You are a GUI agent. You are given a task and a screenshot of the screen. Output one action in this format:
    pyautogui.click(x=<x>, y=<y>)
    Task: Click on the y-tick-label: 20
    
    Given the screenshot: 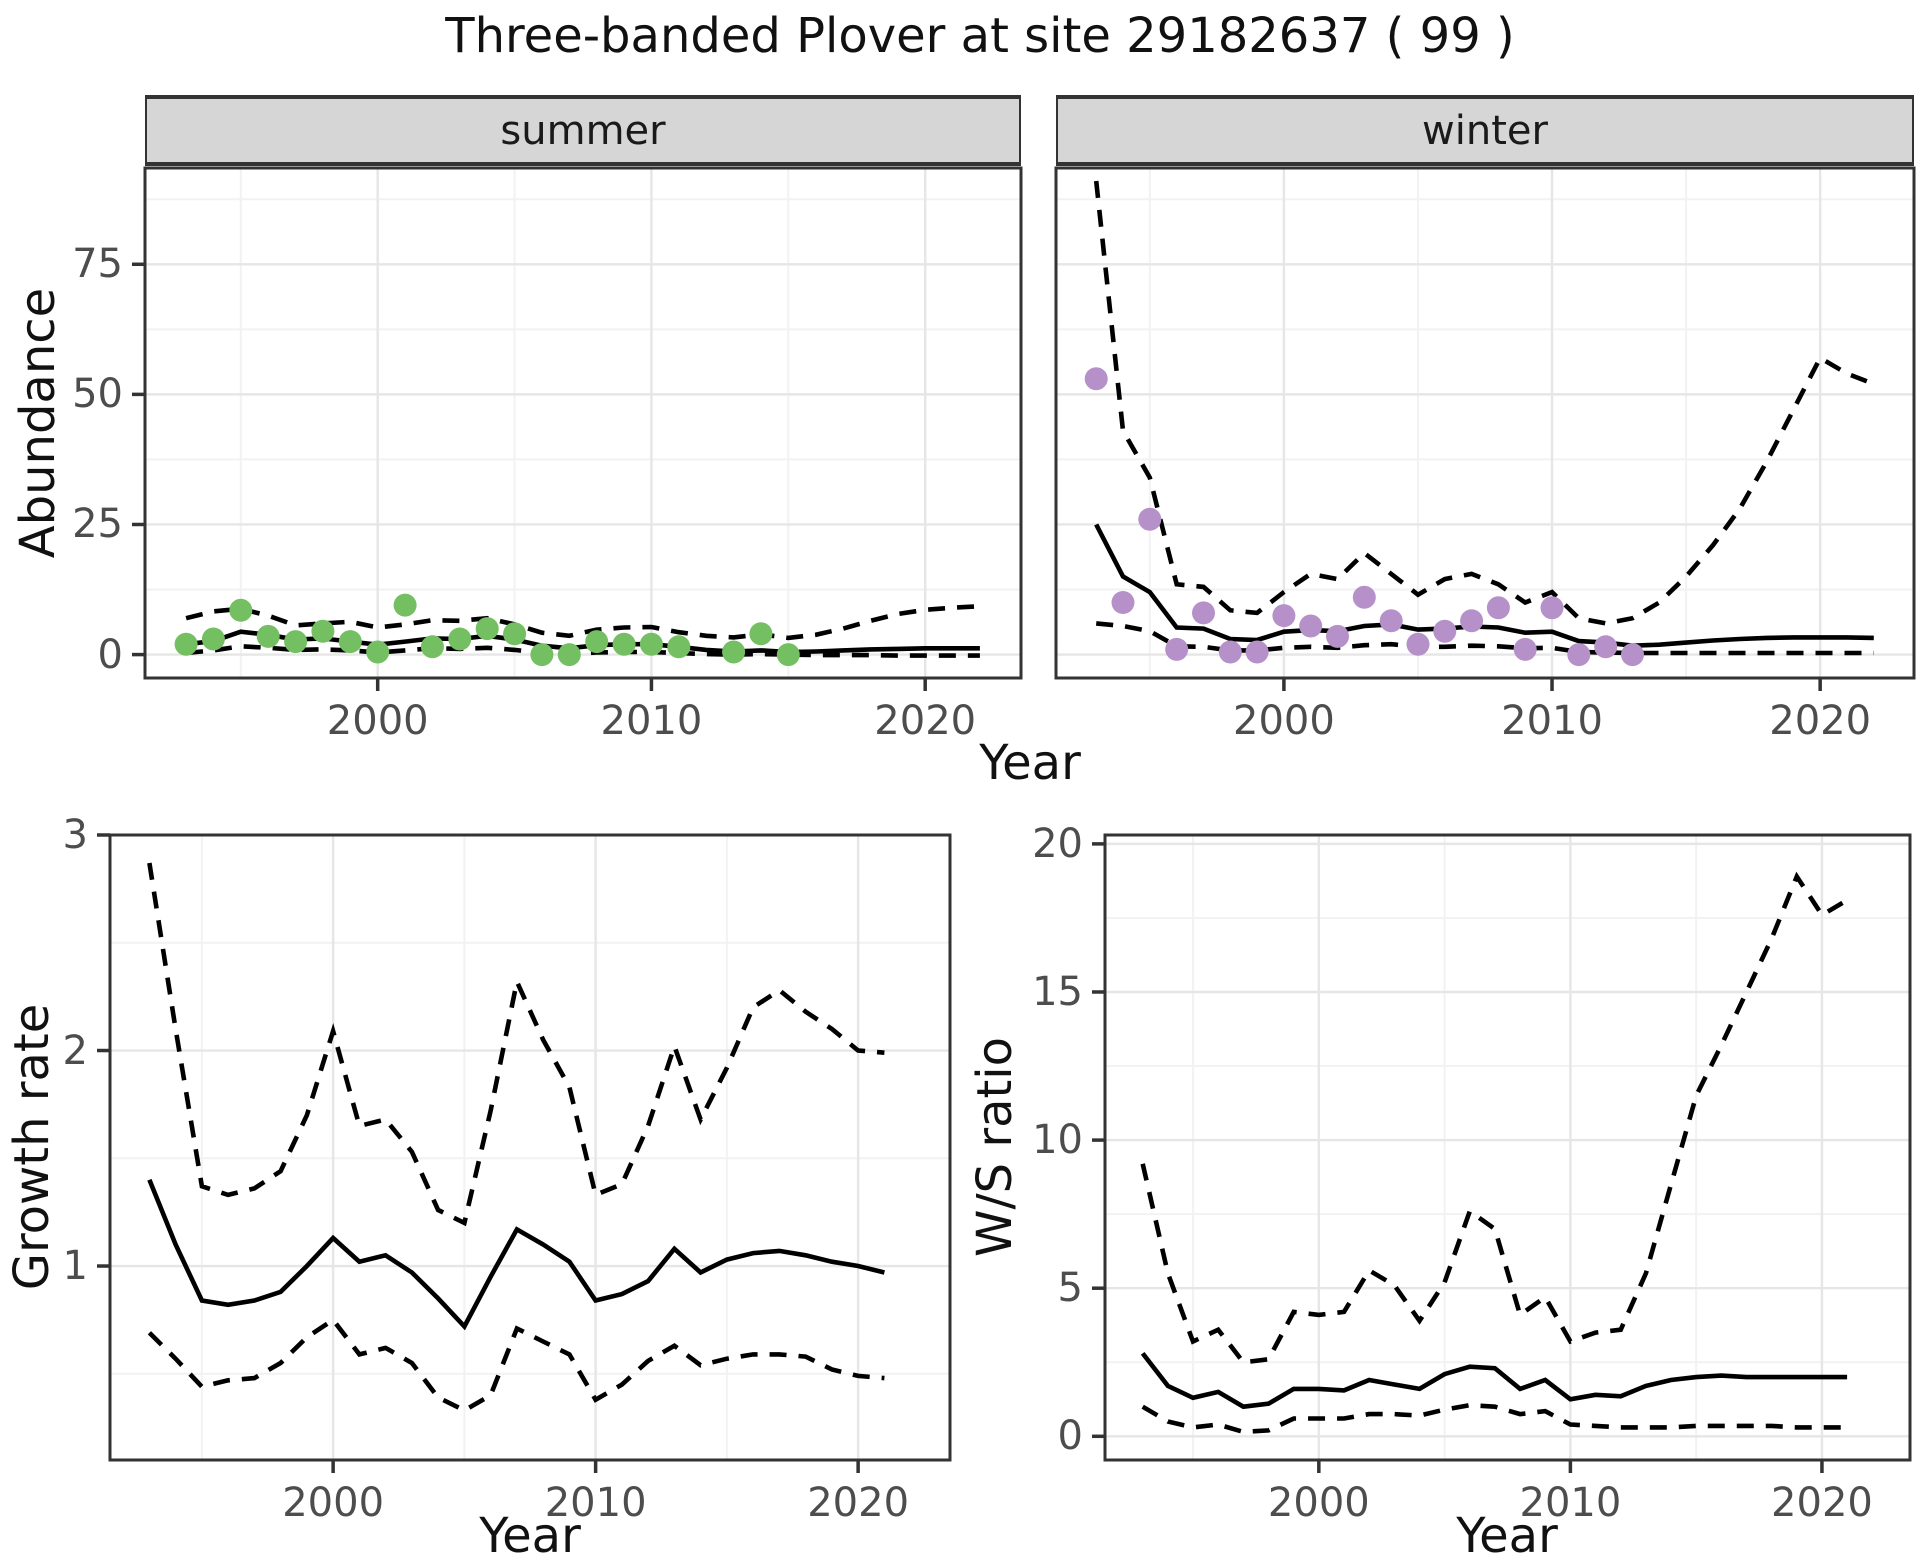 What is the action you would take?
    pyautogui.click(x=1057, y=843)
    